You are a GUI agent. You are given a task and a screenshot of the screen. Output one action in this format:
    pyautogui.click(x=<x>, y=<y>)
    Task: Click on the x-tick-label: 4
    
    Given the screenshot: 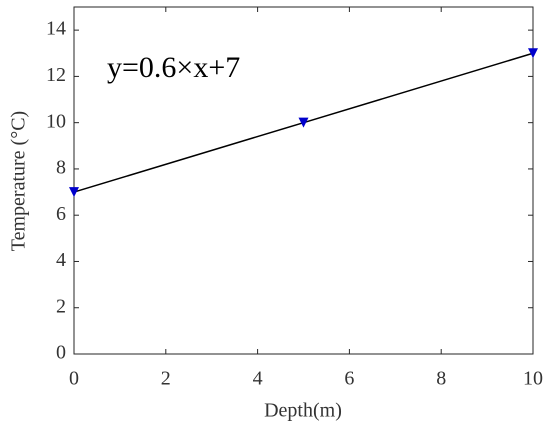 What is the action you would take?
    pyautogui.click(x=258, y=379)
    